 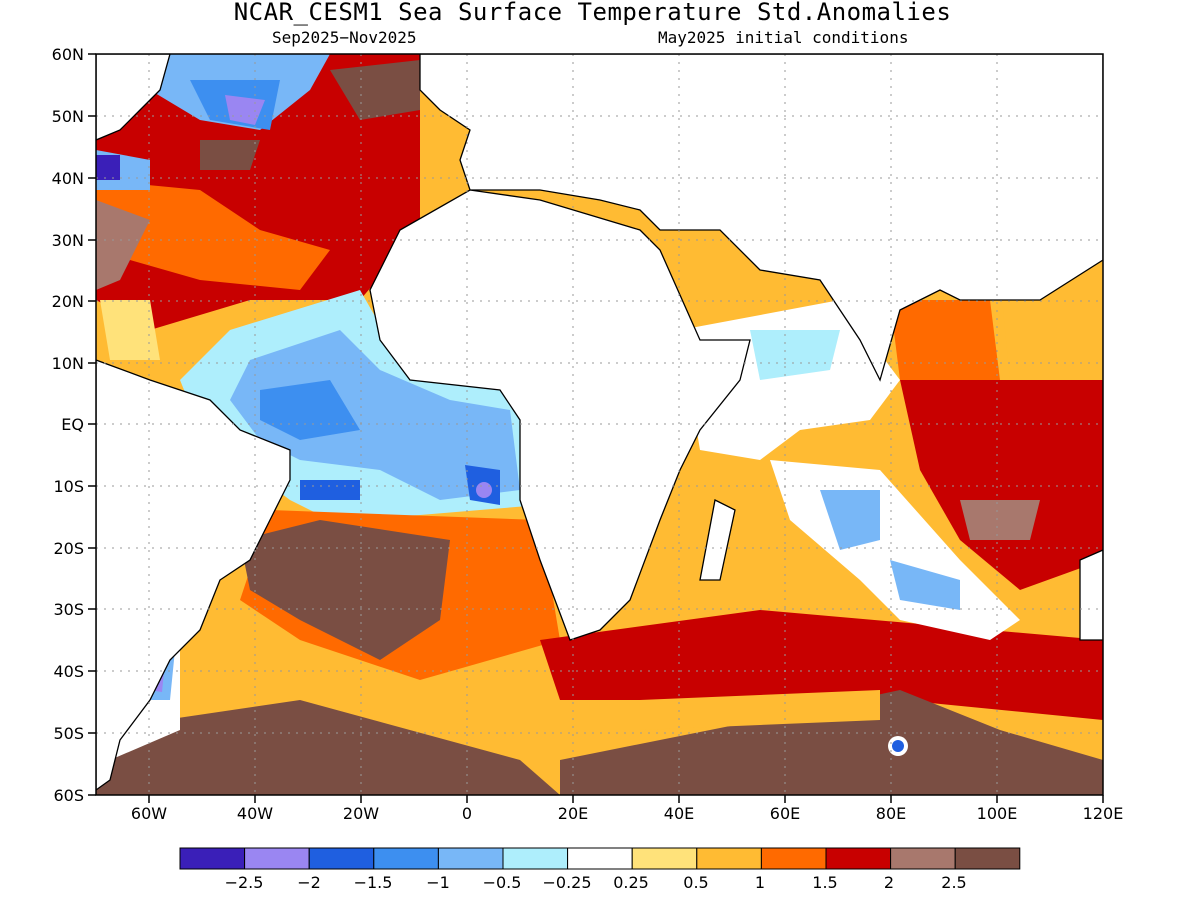 I want to click on forecast-period: Sep2025−Nov2025, so click(x=344, y=37).